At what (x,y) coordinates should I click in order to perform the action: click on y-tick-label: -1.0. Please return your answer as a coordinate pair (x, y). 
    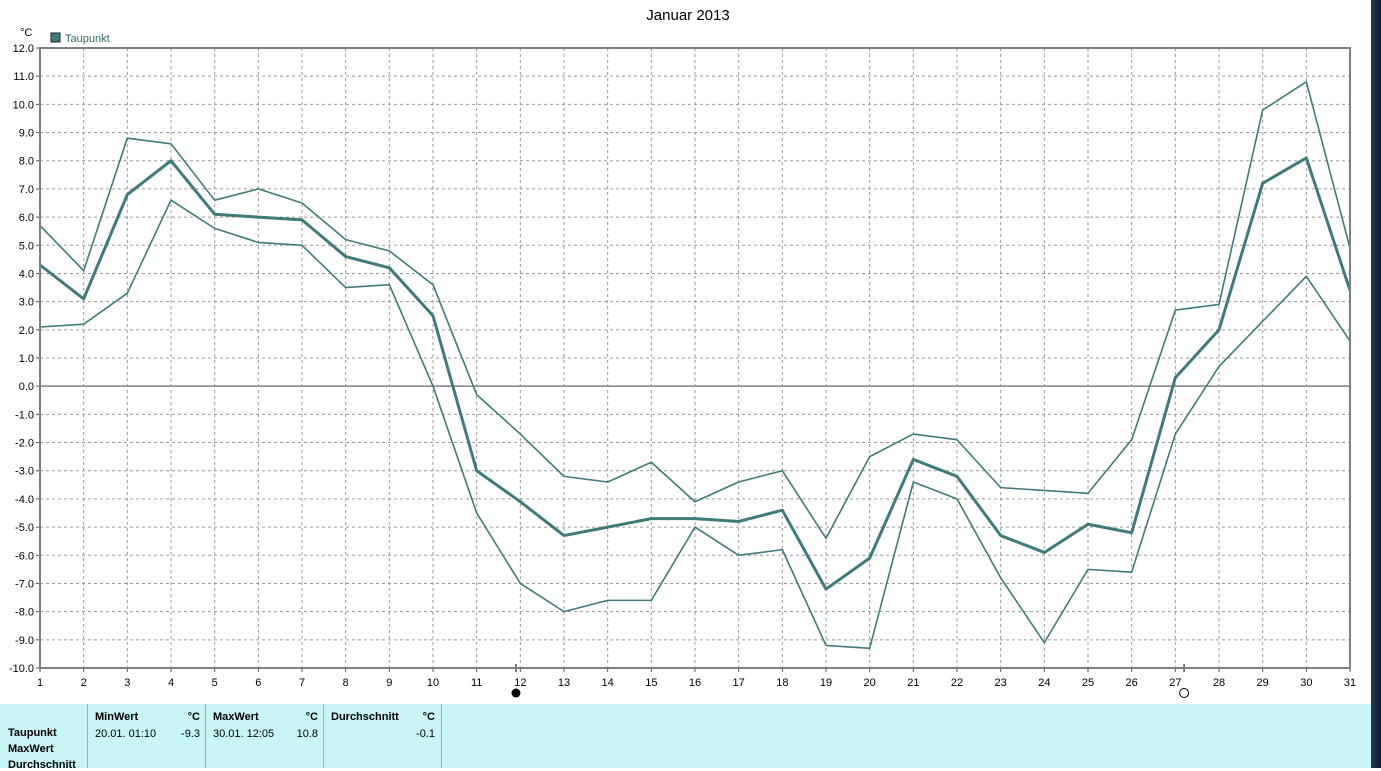
    Looking at the image, I should click on (24, 415).